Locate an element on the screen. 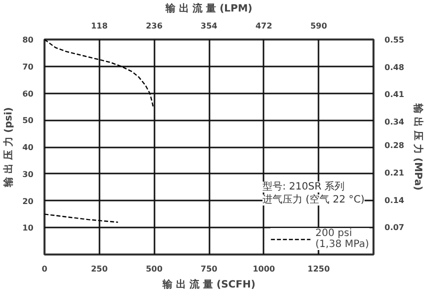 This screenshot has width=426, height=293. x-tick-label: 0 is located at coordinates (45, 269).